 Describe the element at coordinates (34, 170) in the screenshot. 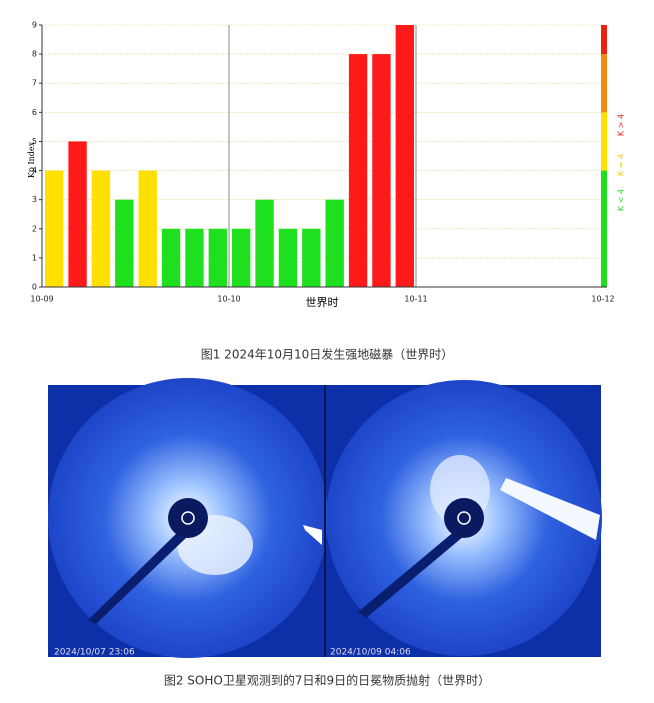

I see `y-tick-label: 4` at that location.